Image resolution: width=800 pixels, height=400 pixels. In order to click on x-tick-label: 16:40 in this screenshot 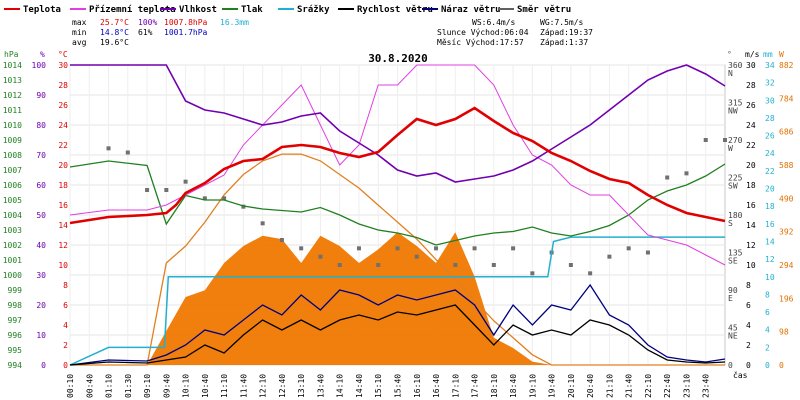, I will do `click(436, 386)`.